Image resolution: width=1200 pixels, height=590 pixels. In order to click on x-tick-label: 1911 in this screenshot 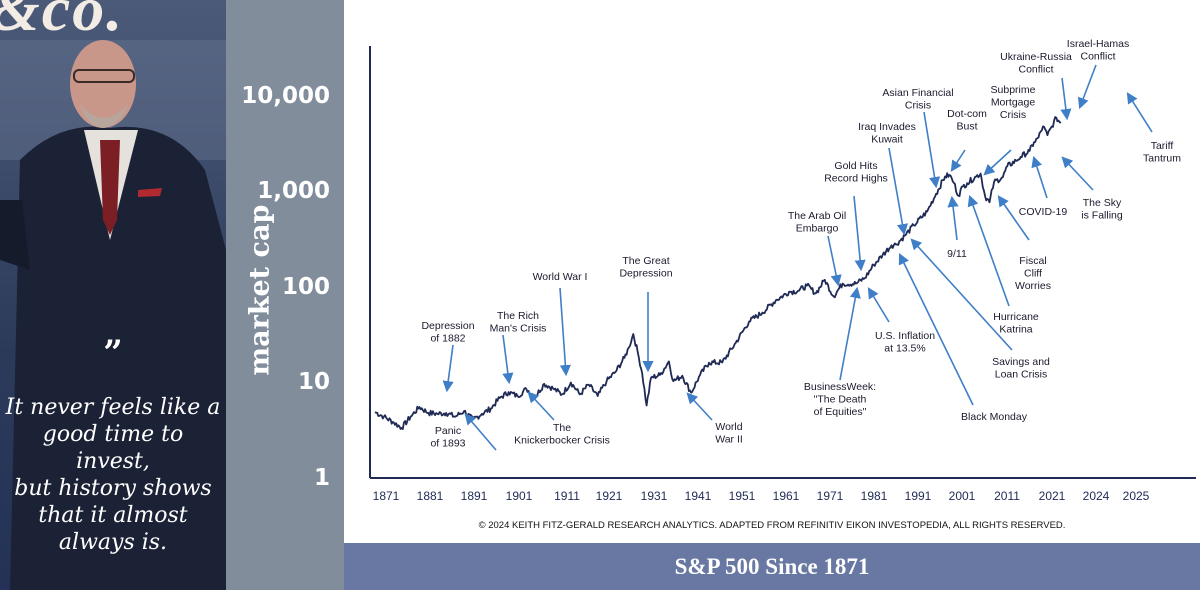, I will do `click(567, 496)`.